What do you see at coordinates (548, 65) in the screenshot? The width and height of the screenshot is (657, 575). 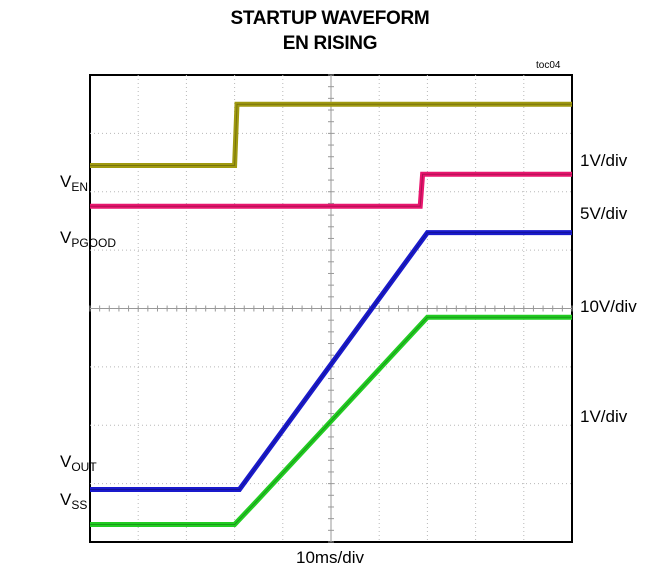 I see `figure-tag: toc04` at bounding box center [548, 65].